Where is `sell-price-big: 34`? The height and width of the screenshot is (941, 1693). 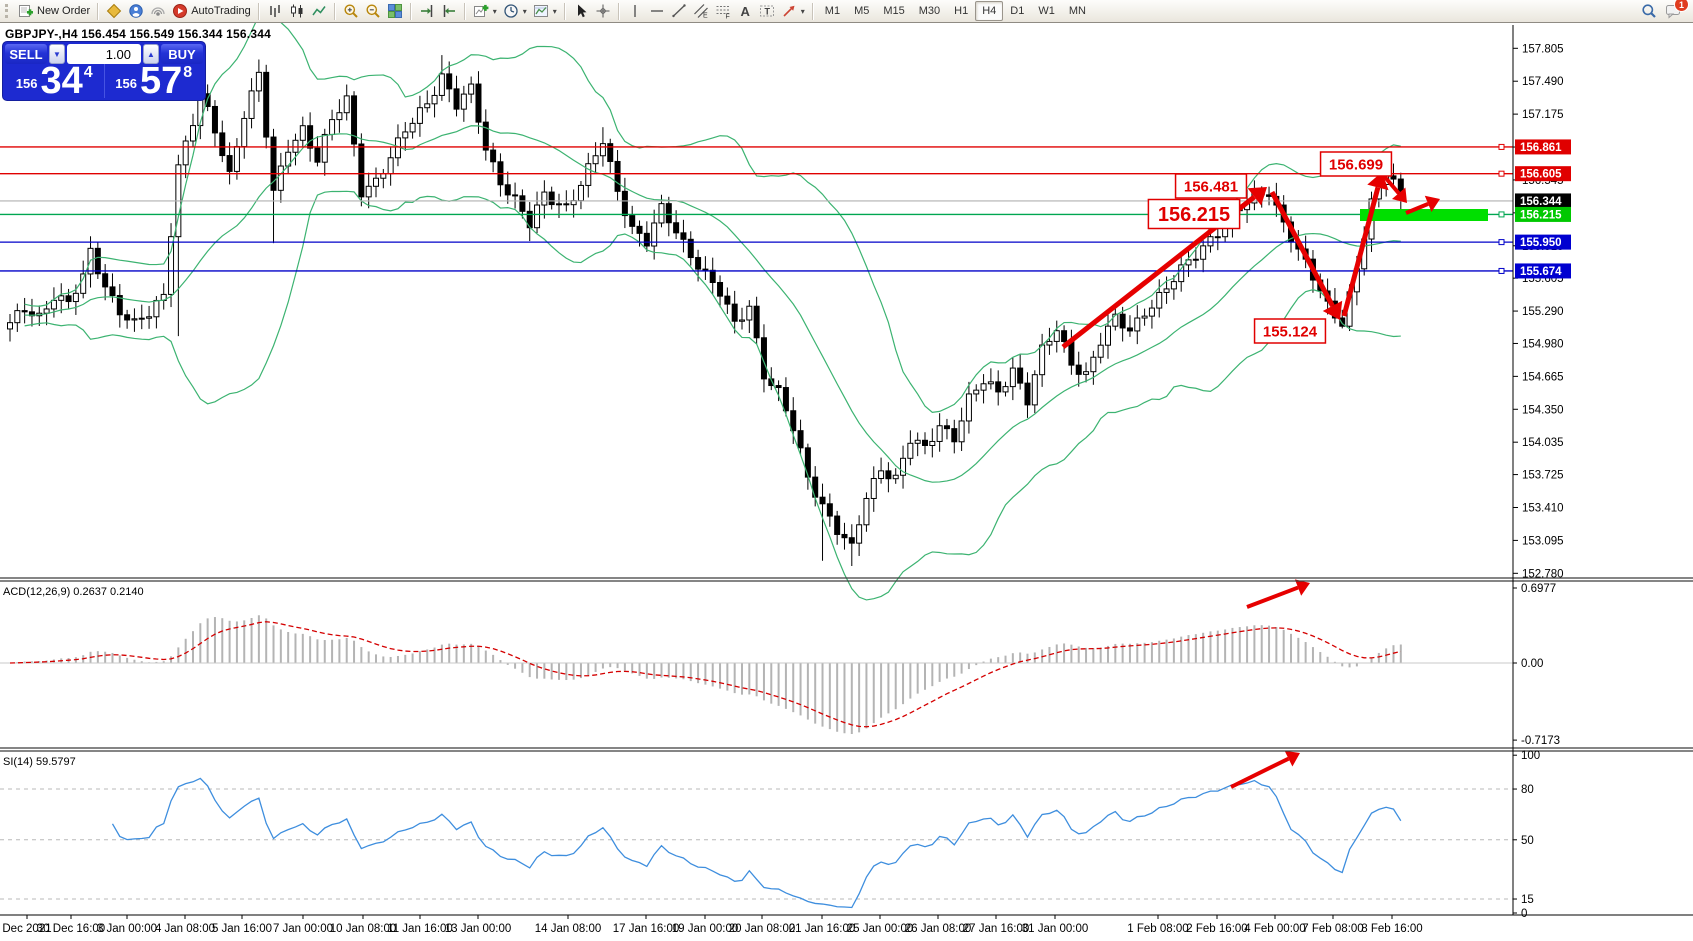 sell-price-big: 34 is located at coordinates (61, 80).